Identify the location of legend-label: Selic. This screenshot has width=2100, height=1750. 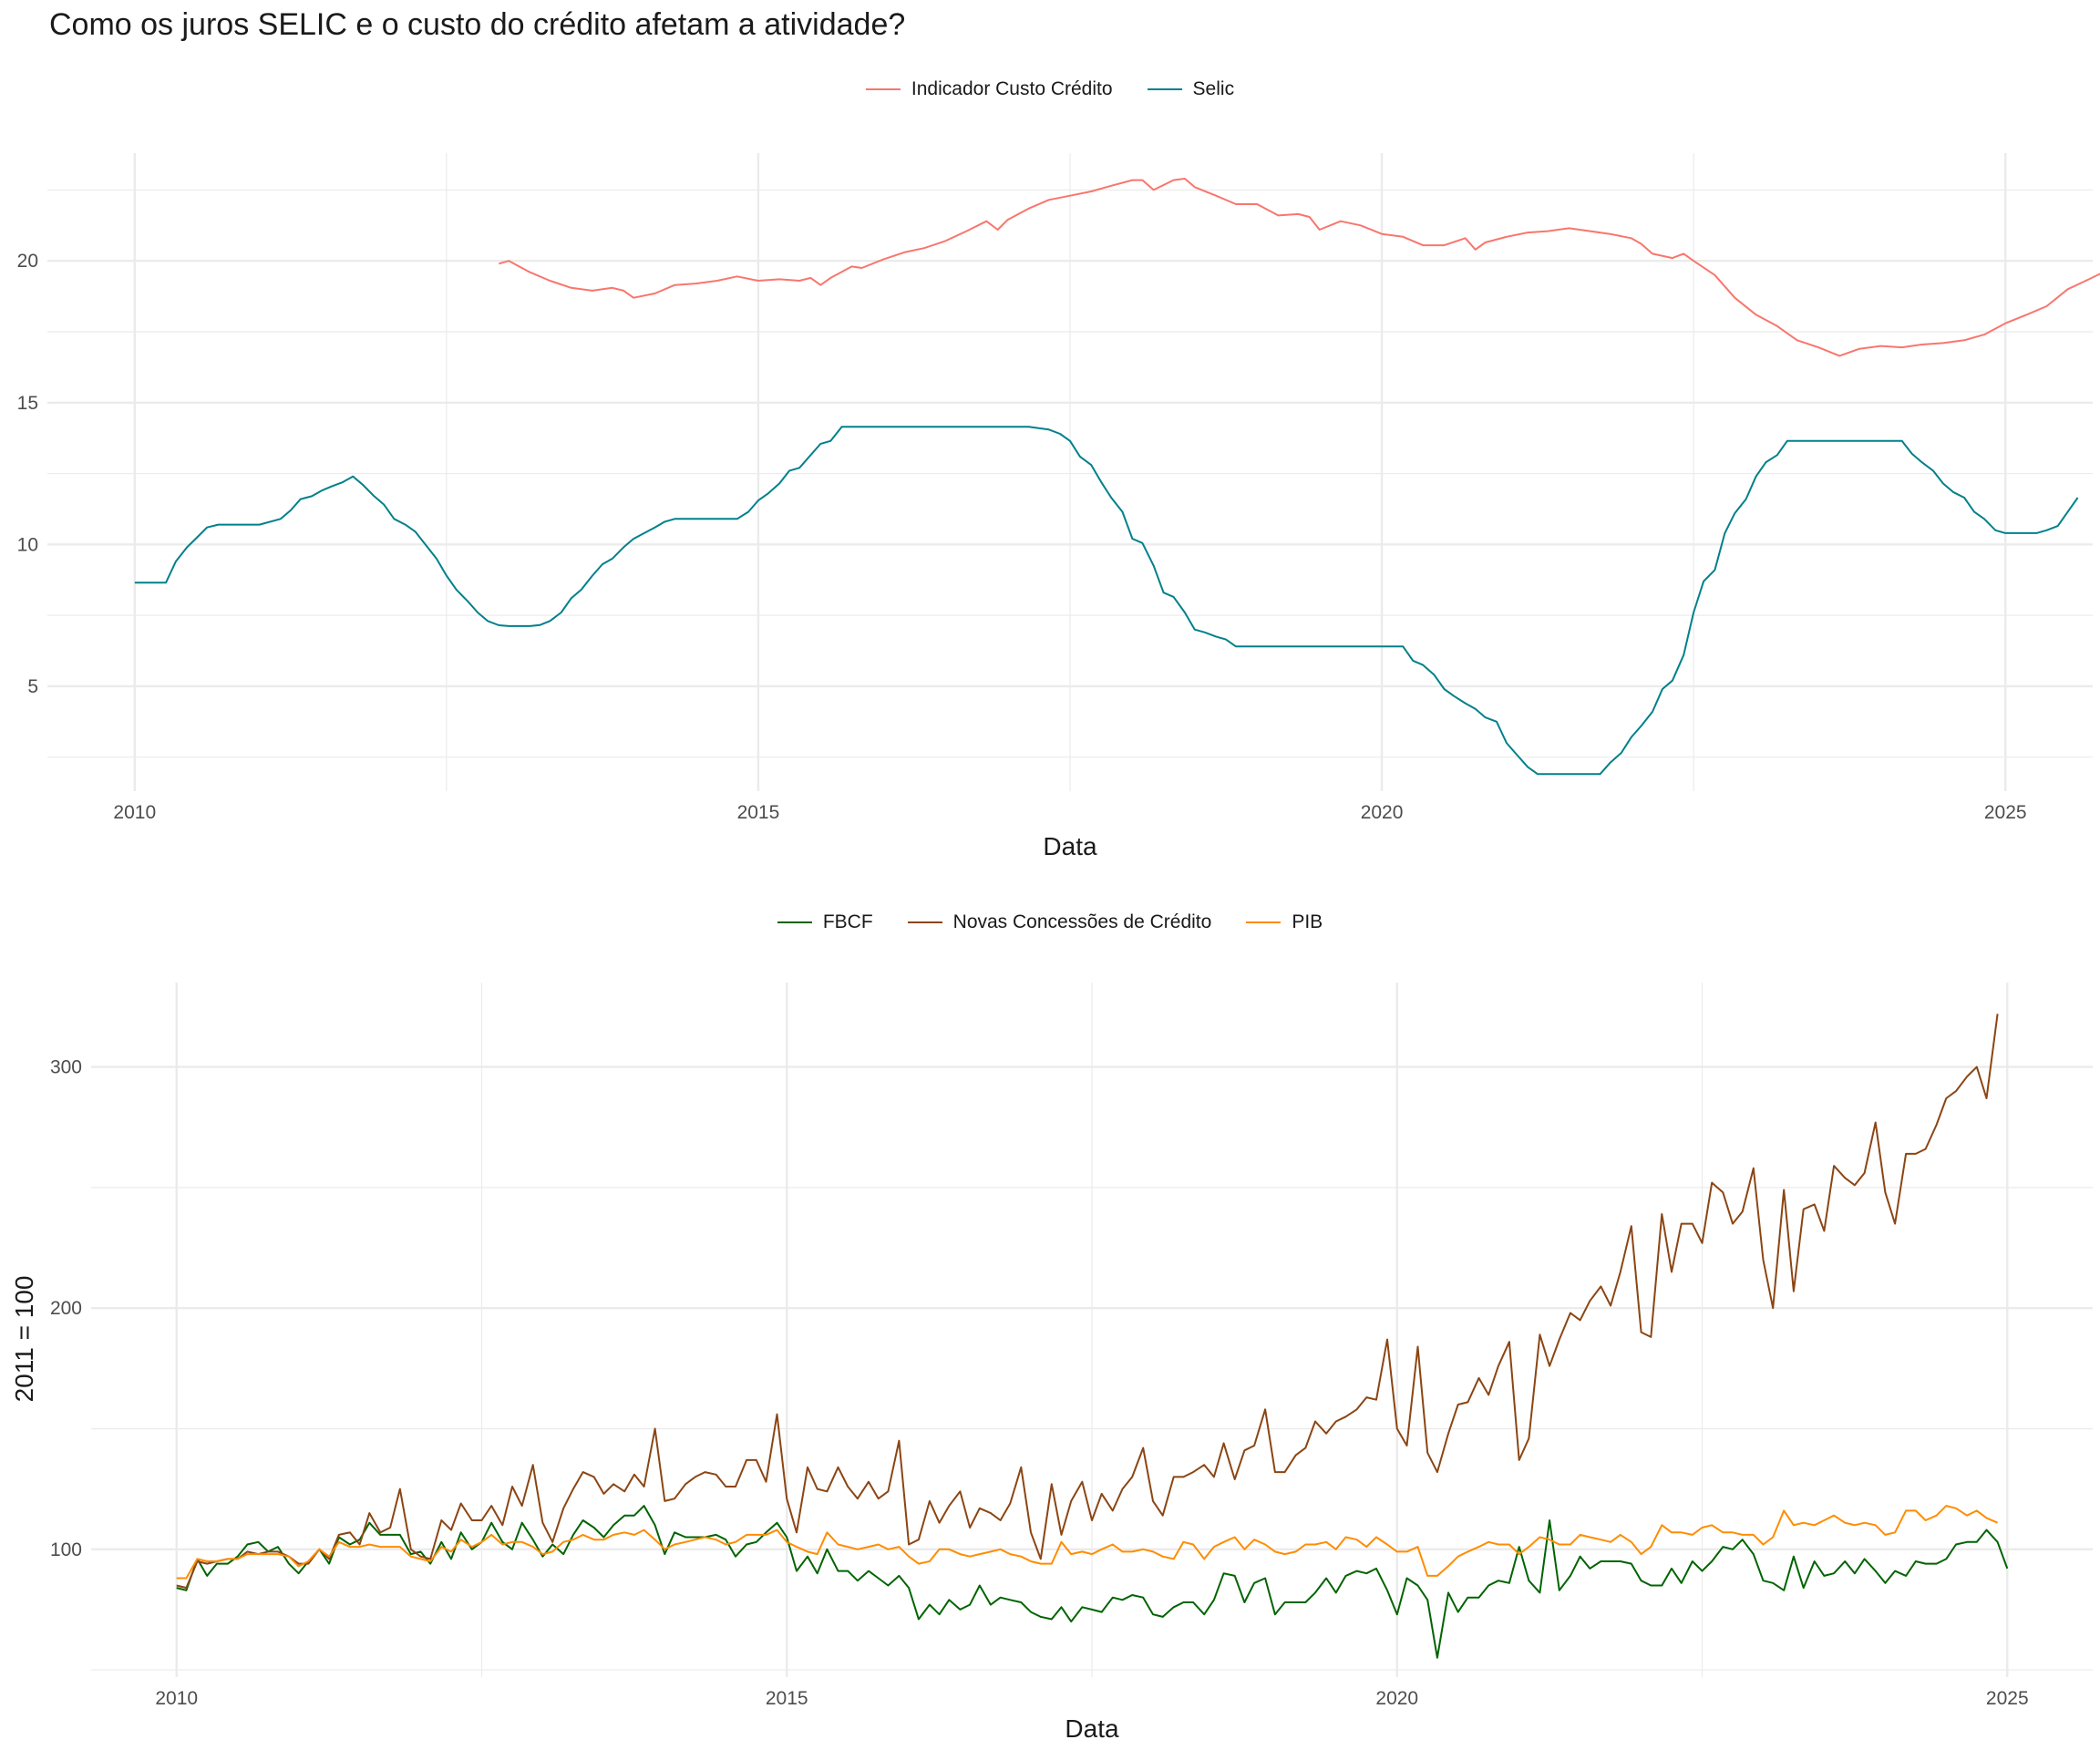
(1213, 88).